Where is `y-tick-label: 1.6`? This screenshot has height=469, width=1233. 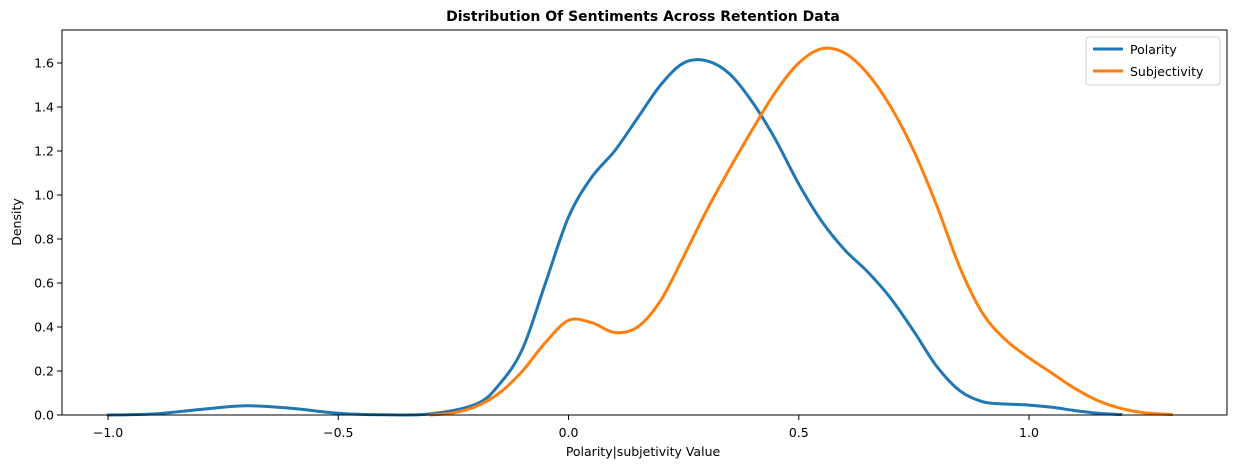 y-tick-label: 1.6 is located at coordinates (44, 63).